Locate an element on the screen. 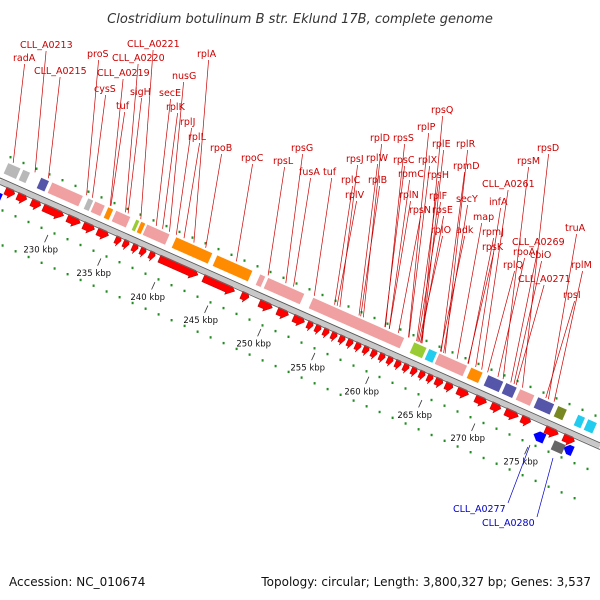 This screenshot has width=600, height=600. gene-label: rpsL is located at coordinates (283, 161).